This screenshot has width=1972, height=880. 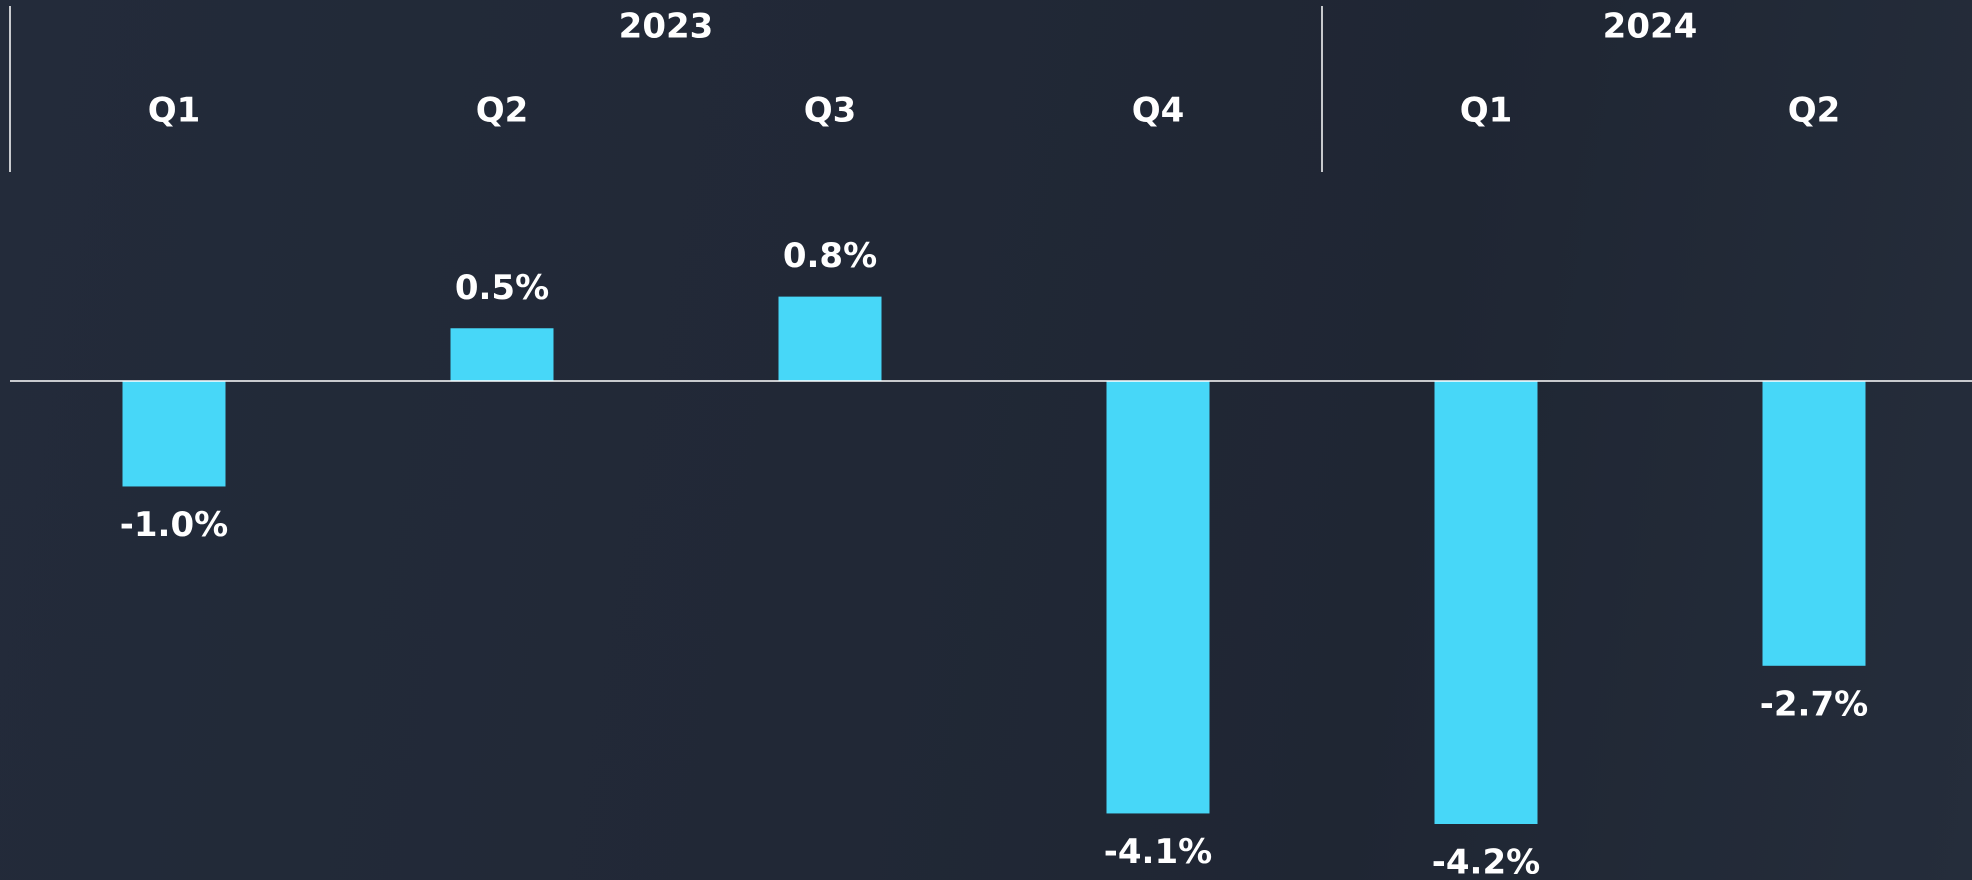 What do you see at coordinates (830, 111) in the screenshot?
I see `quarter-label: Q3` at bounding box center [830, 111].